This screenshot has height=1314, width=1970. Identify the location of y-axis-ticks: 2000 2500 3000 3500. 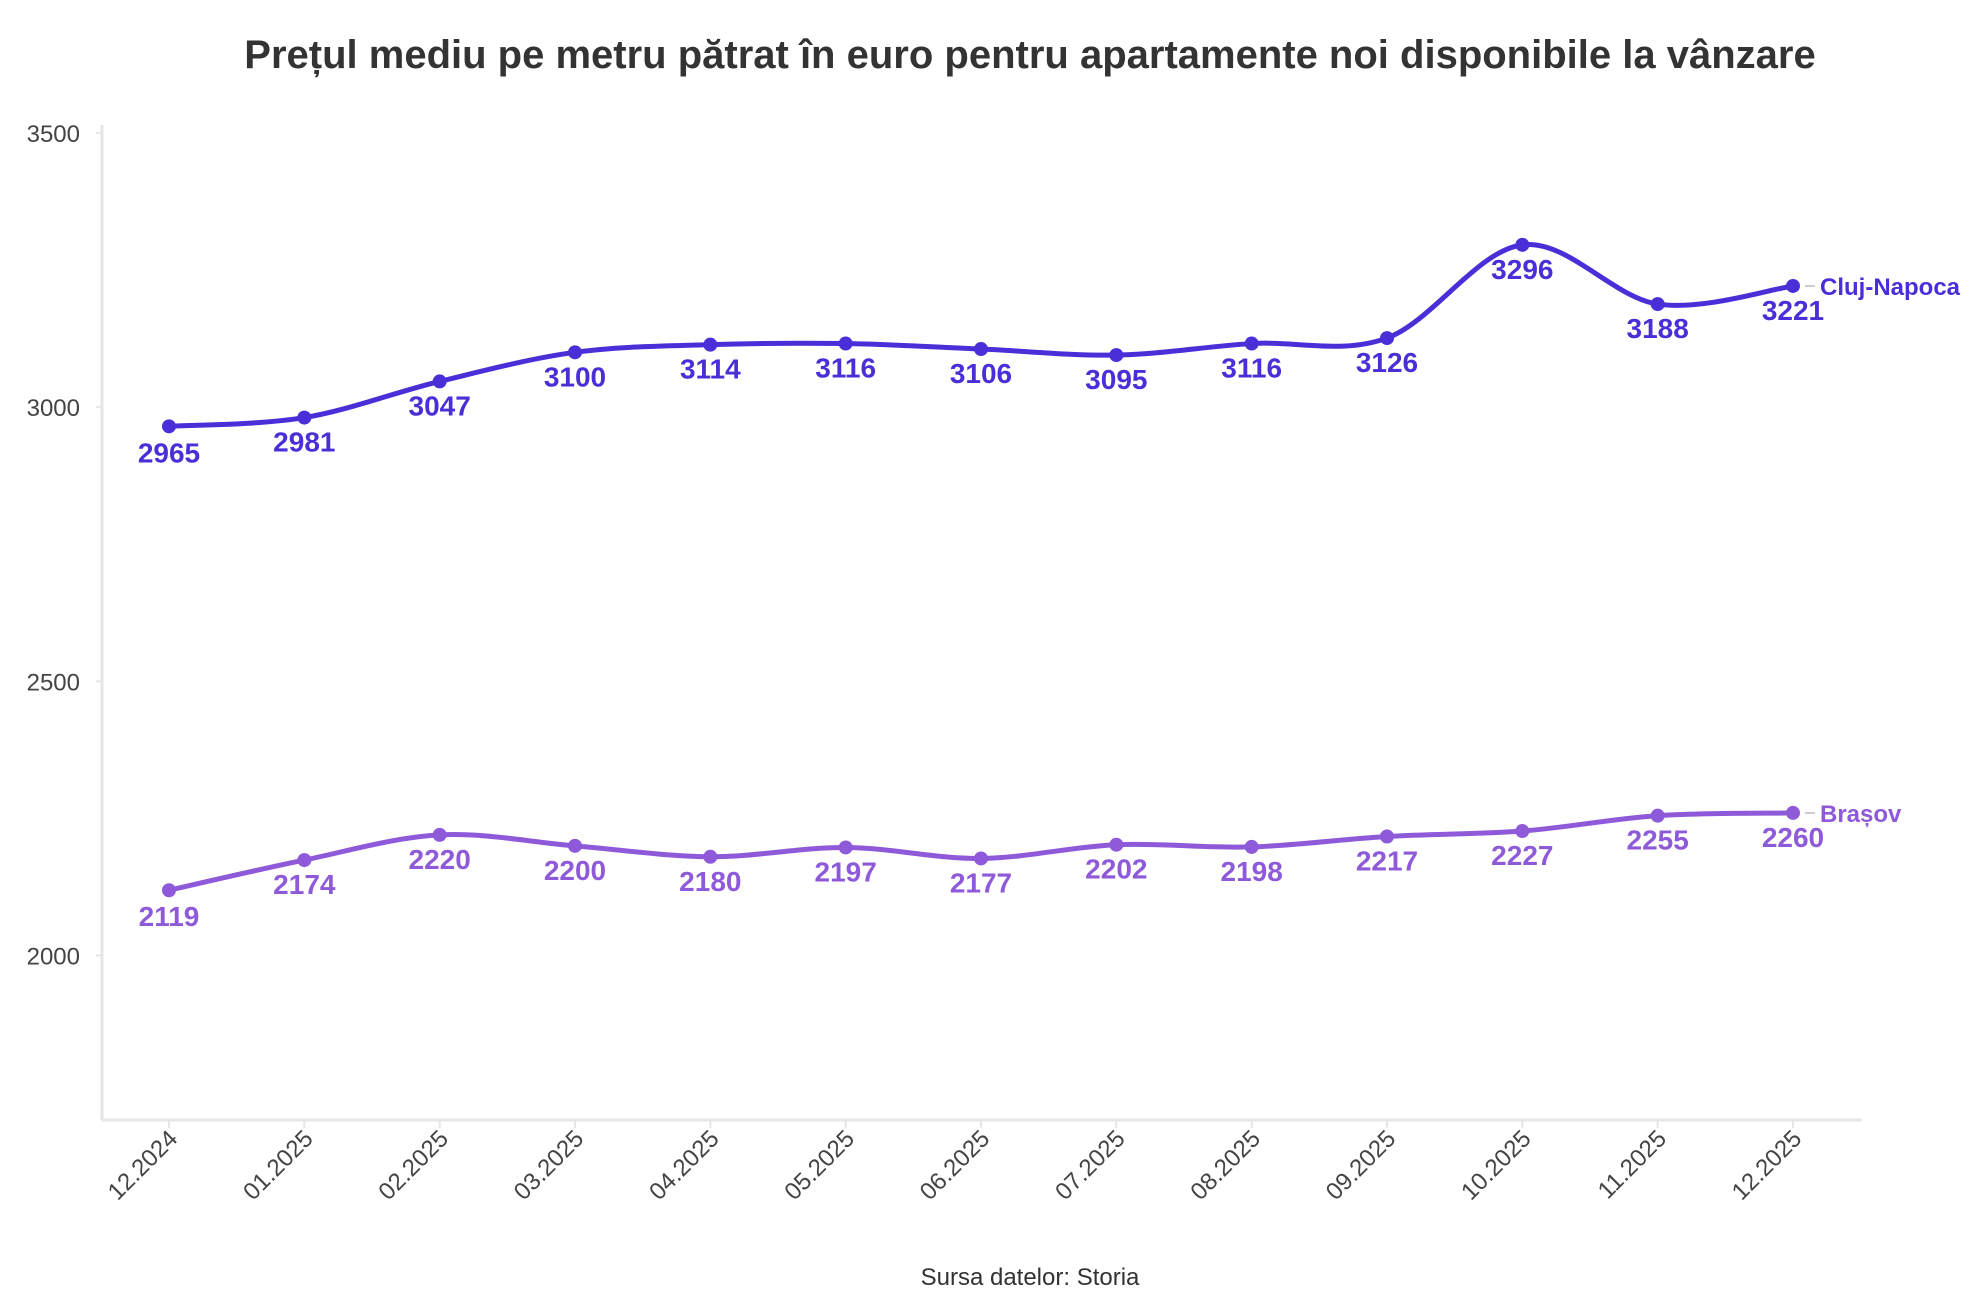
(64, 546).